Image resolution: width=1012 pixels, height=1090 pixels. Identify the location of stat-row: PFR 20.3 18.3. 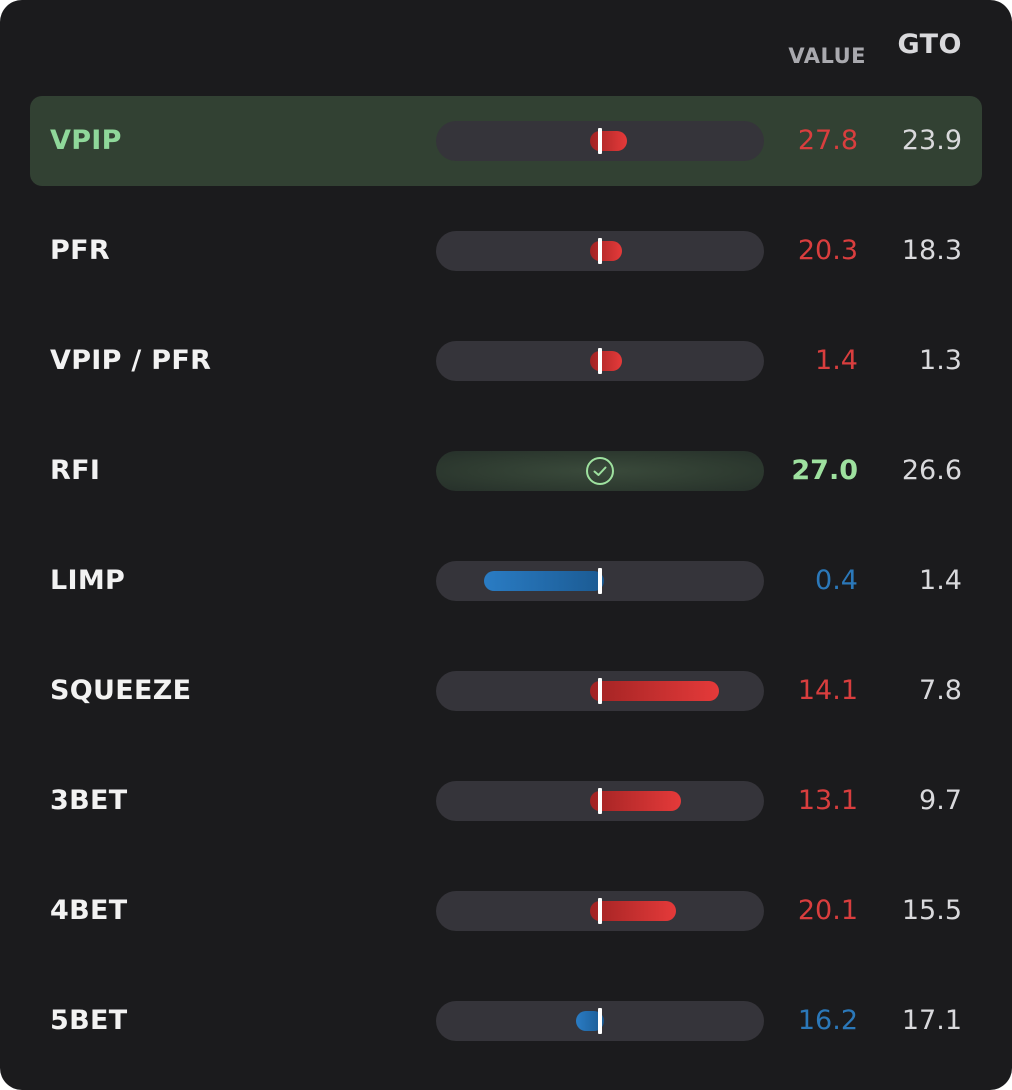
(506, 251).